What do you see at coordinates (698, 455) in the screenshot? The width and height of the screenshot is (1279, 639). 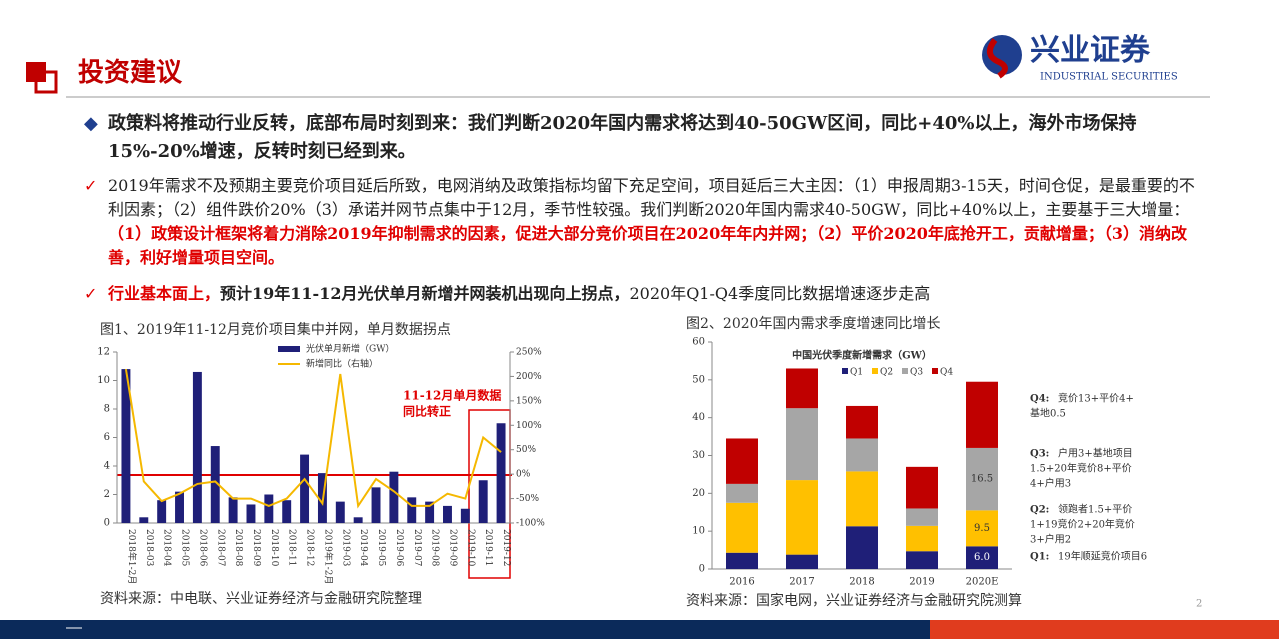 I see `y-tick-label: 30` at bounding box center [698, 455].